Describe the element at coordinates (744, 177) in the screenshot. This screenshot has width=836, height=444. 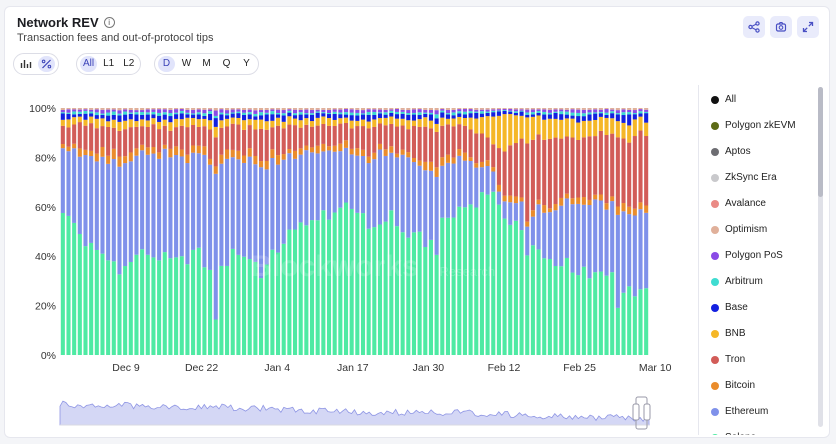
I see `legend-item-zksync-era: ZkSync Era` at that location.